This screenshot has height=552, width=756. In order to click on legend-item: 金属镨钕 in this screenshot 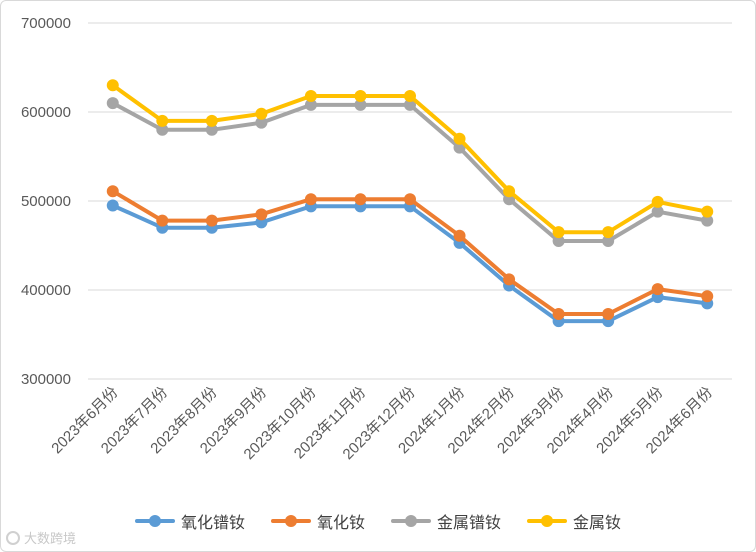, I will do `click(446, 521)`.